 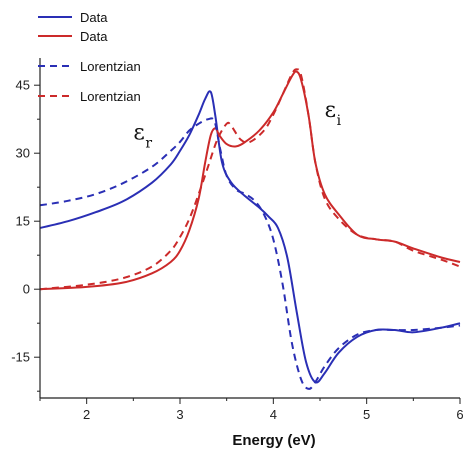 I want to click on y-tick-label: 45, so click(x=23, y=85).